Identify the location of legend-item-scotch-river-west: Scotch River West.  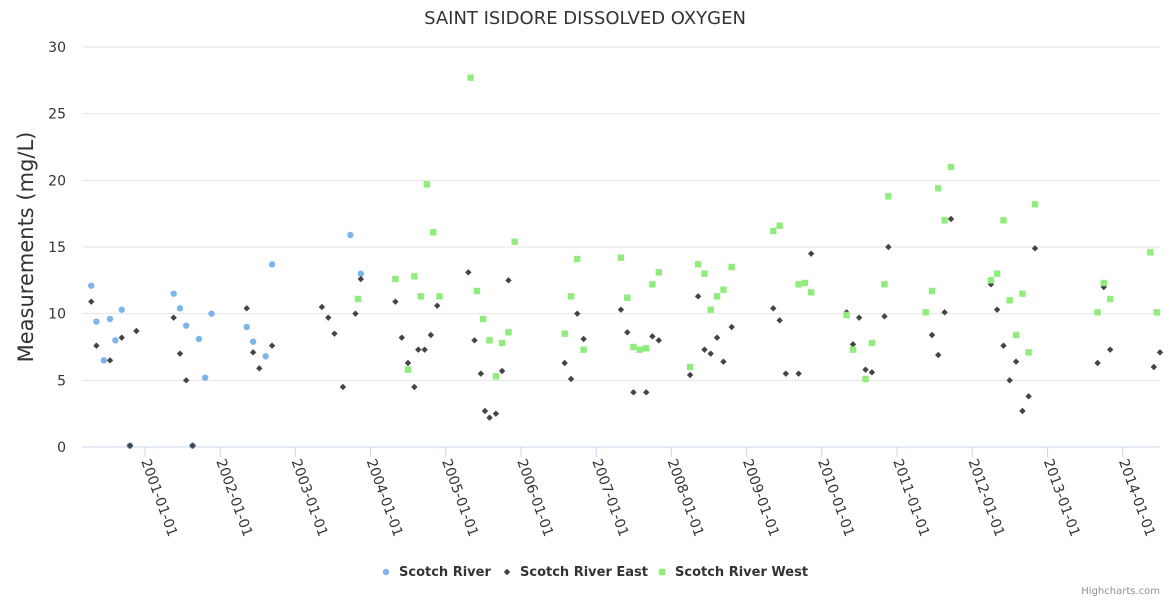
(733, 572).